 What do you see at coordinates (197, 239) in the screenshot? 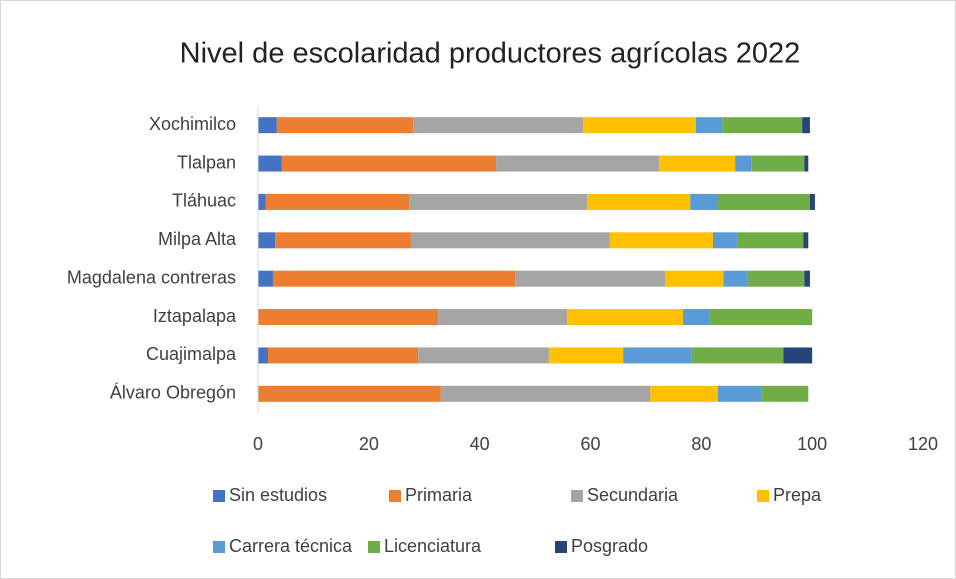
I see `y-tick-label: Milpa Alta` at bounding box center [197, 239].